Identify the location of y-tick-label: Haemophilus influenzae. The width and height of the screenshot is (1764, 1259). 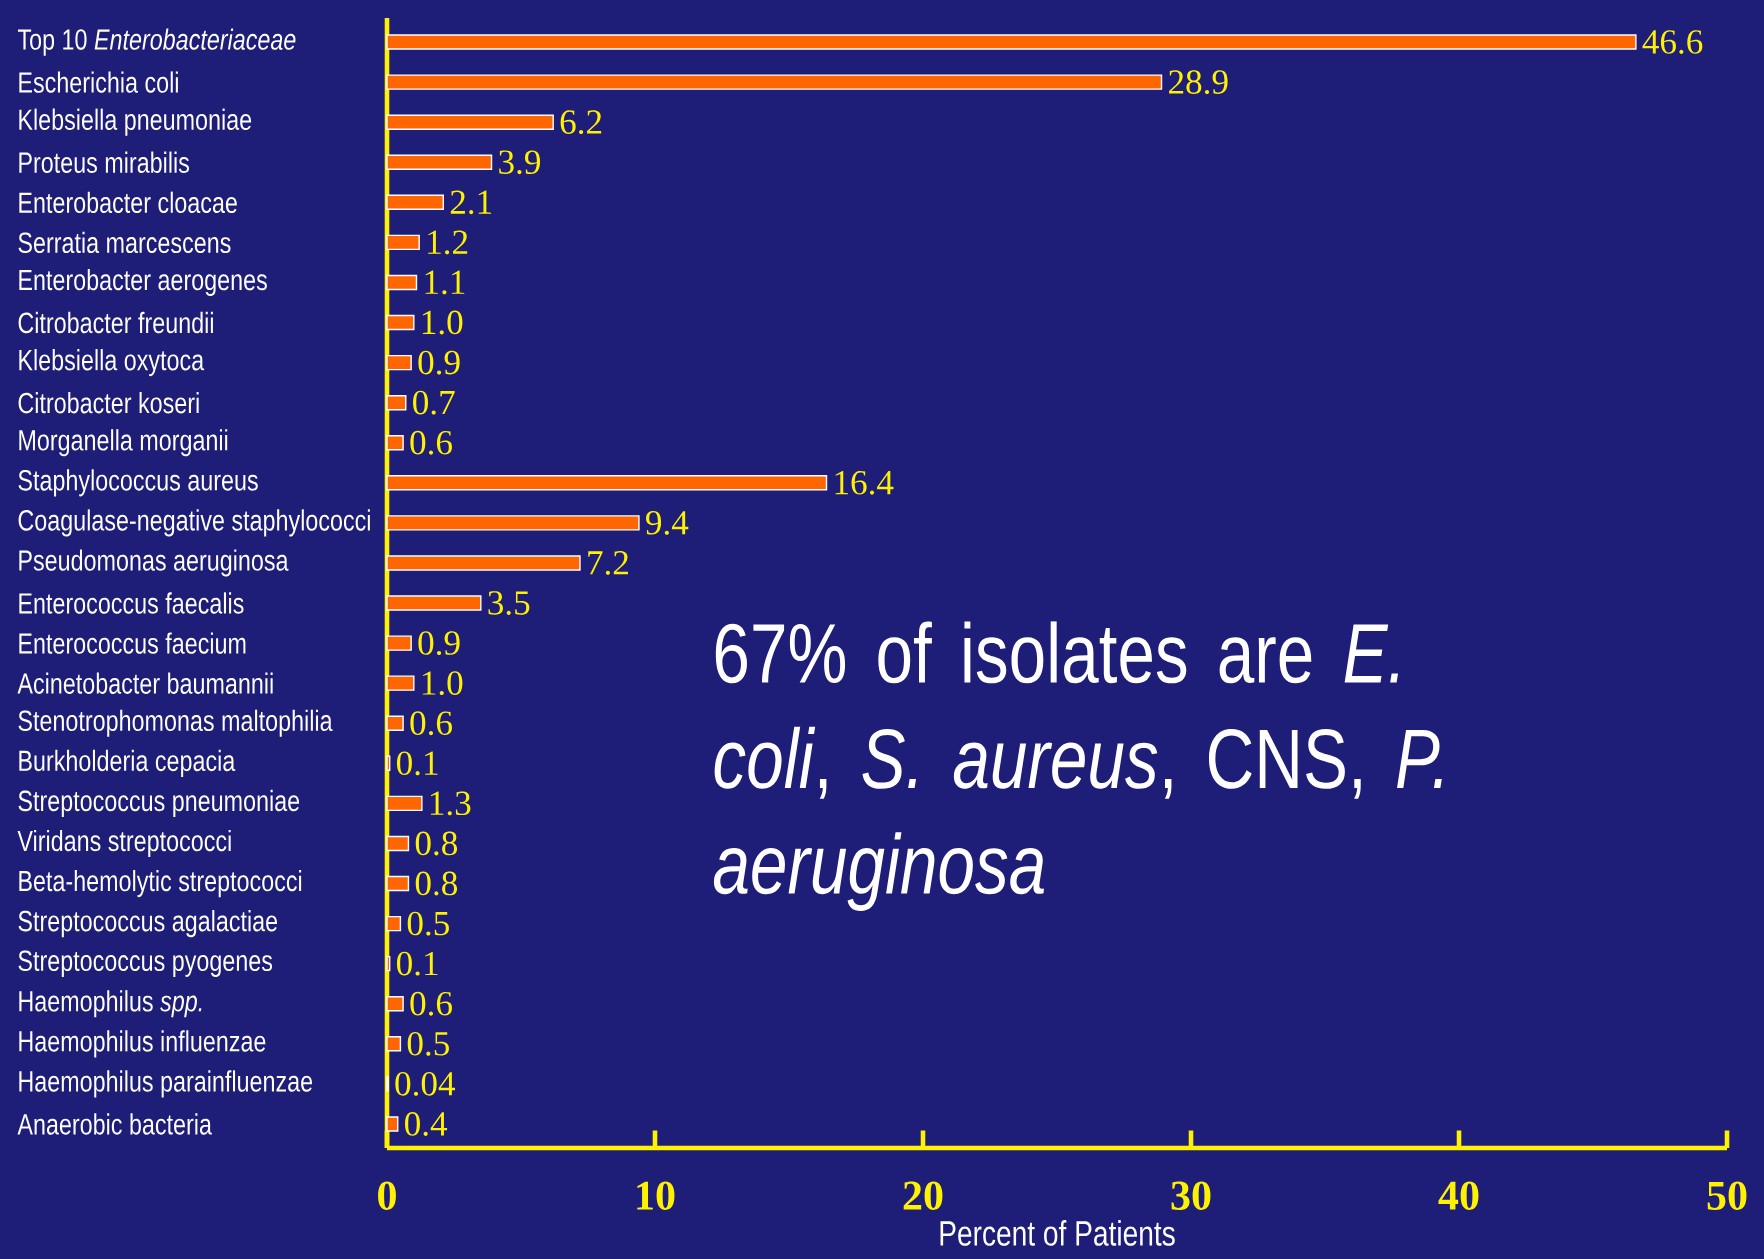
(142, 1044).